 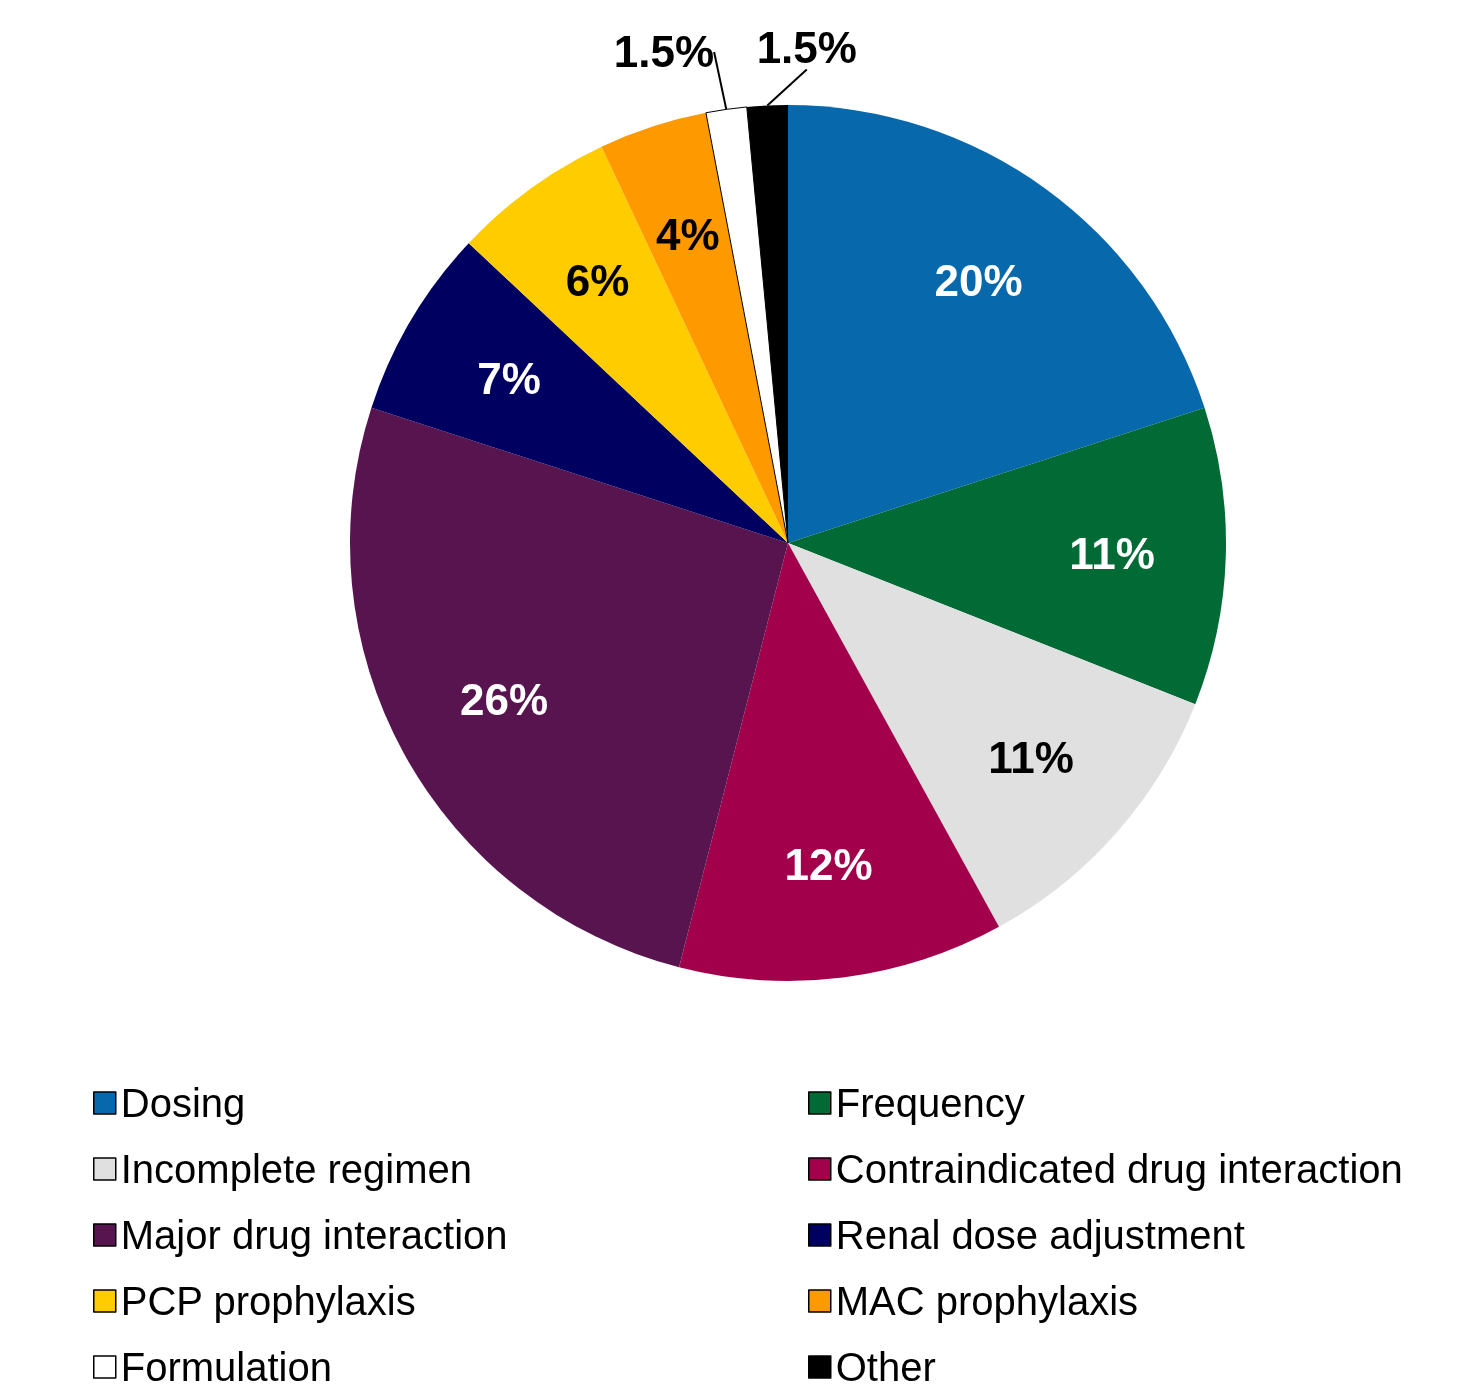 What do you see at coordinates (296, 1169) in the screenshot?
I see `legend-label: Incomplete regimen` at bounding box center [296, 1169].